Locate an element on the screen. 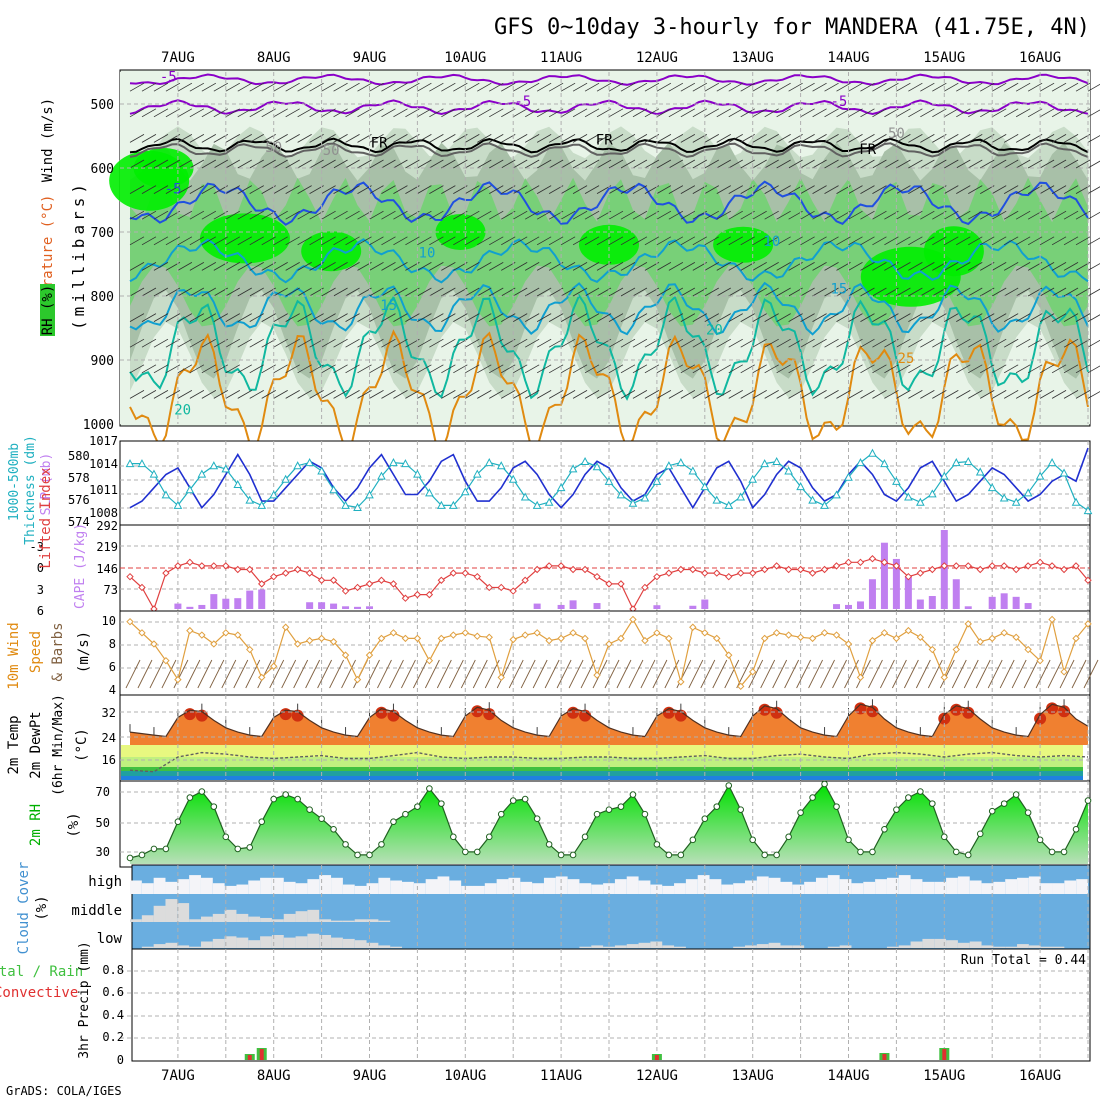  bottom-day-label: 15AUG is located at coordinates (944, 1076).